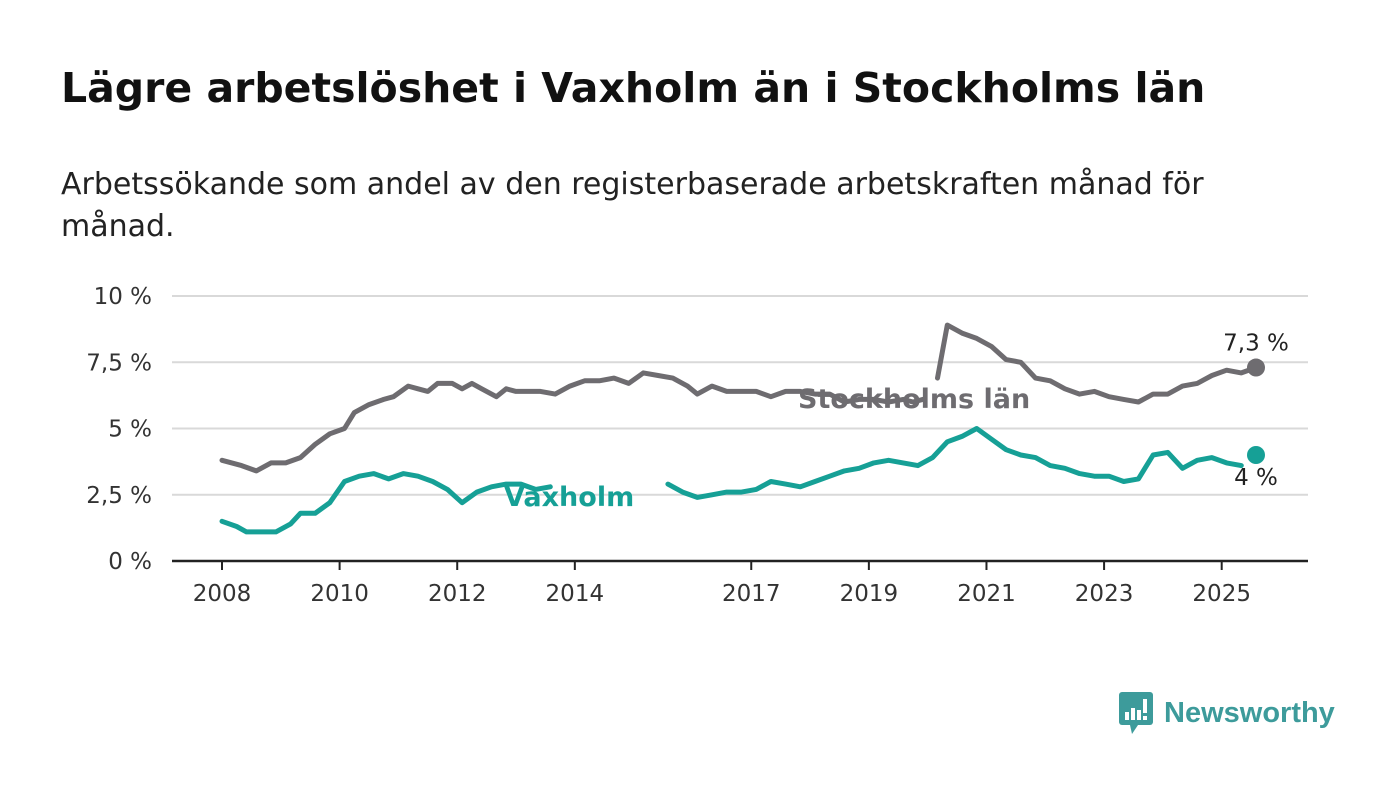 Image resolution: width=1400 pixels, height=794 pixels. What do you see at coordinates (130, 562) in the screenshot?
I see `y-tick-label: 0 %` at bounding box center [130, 562].